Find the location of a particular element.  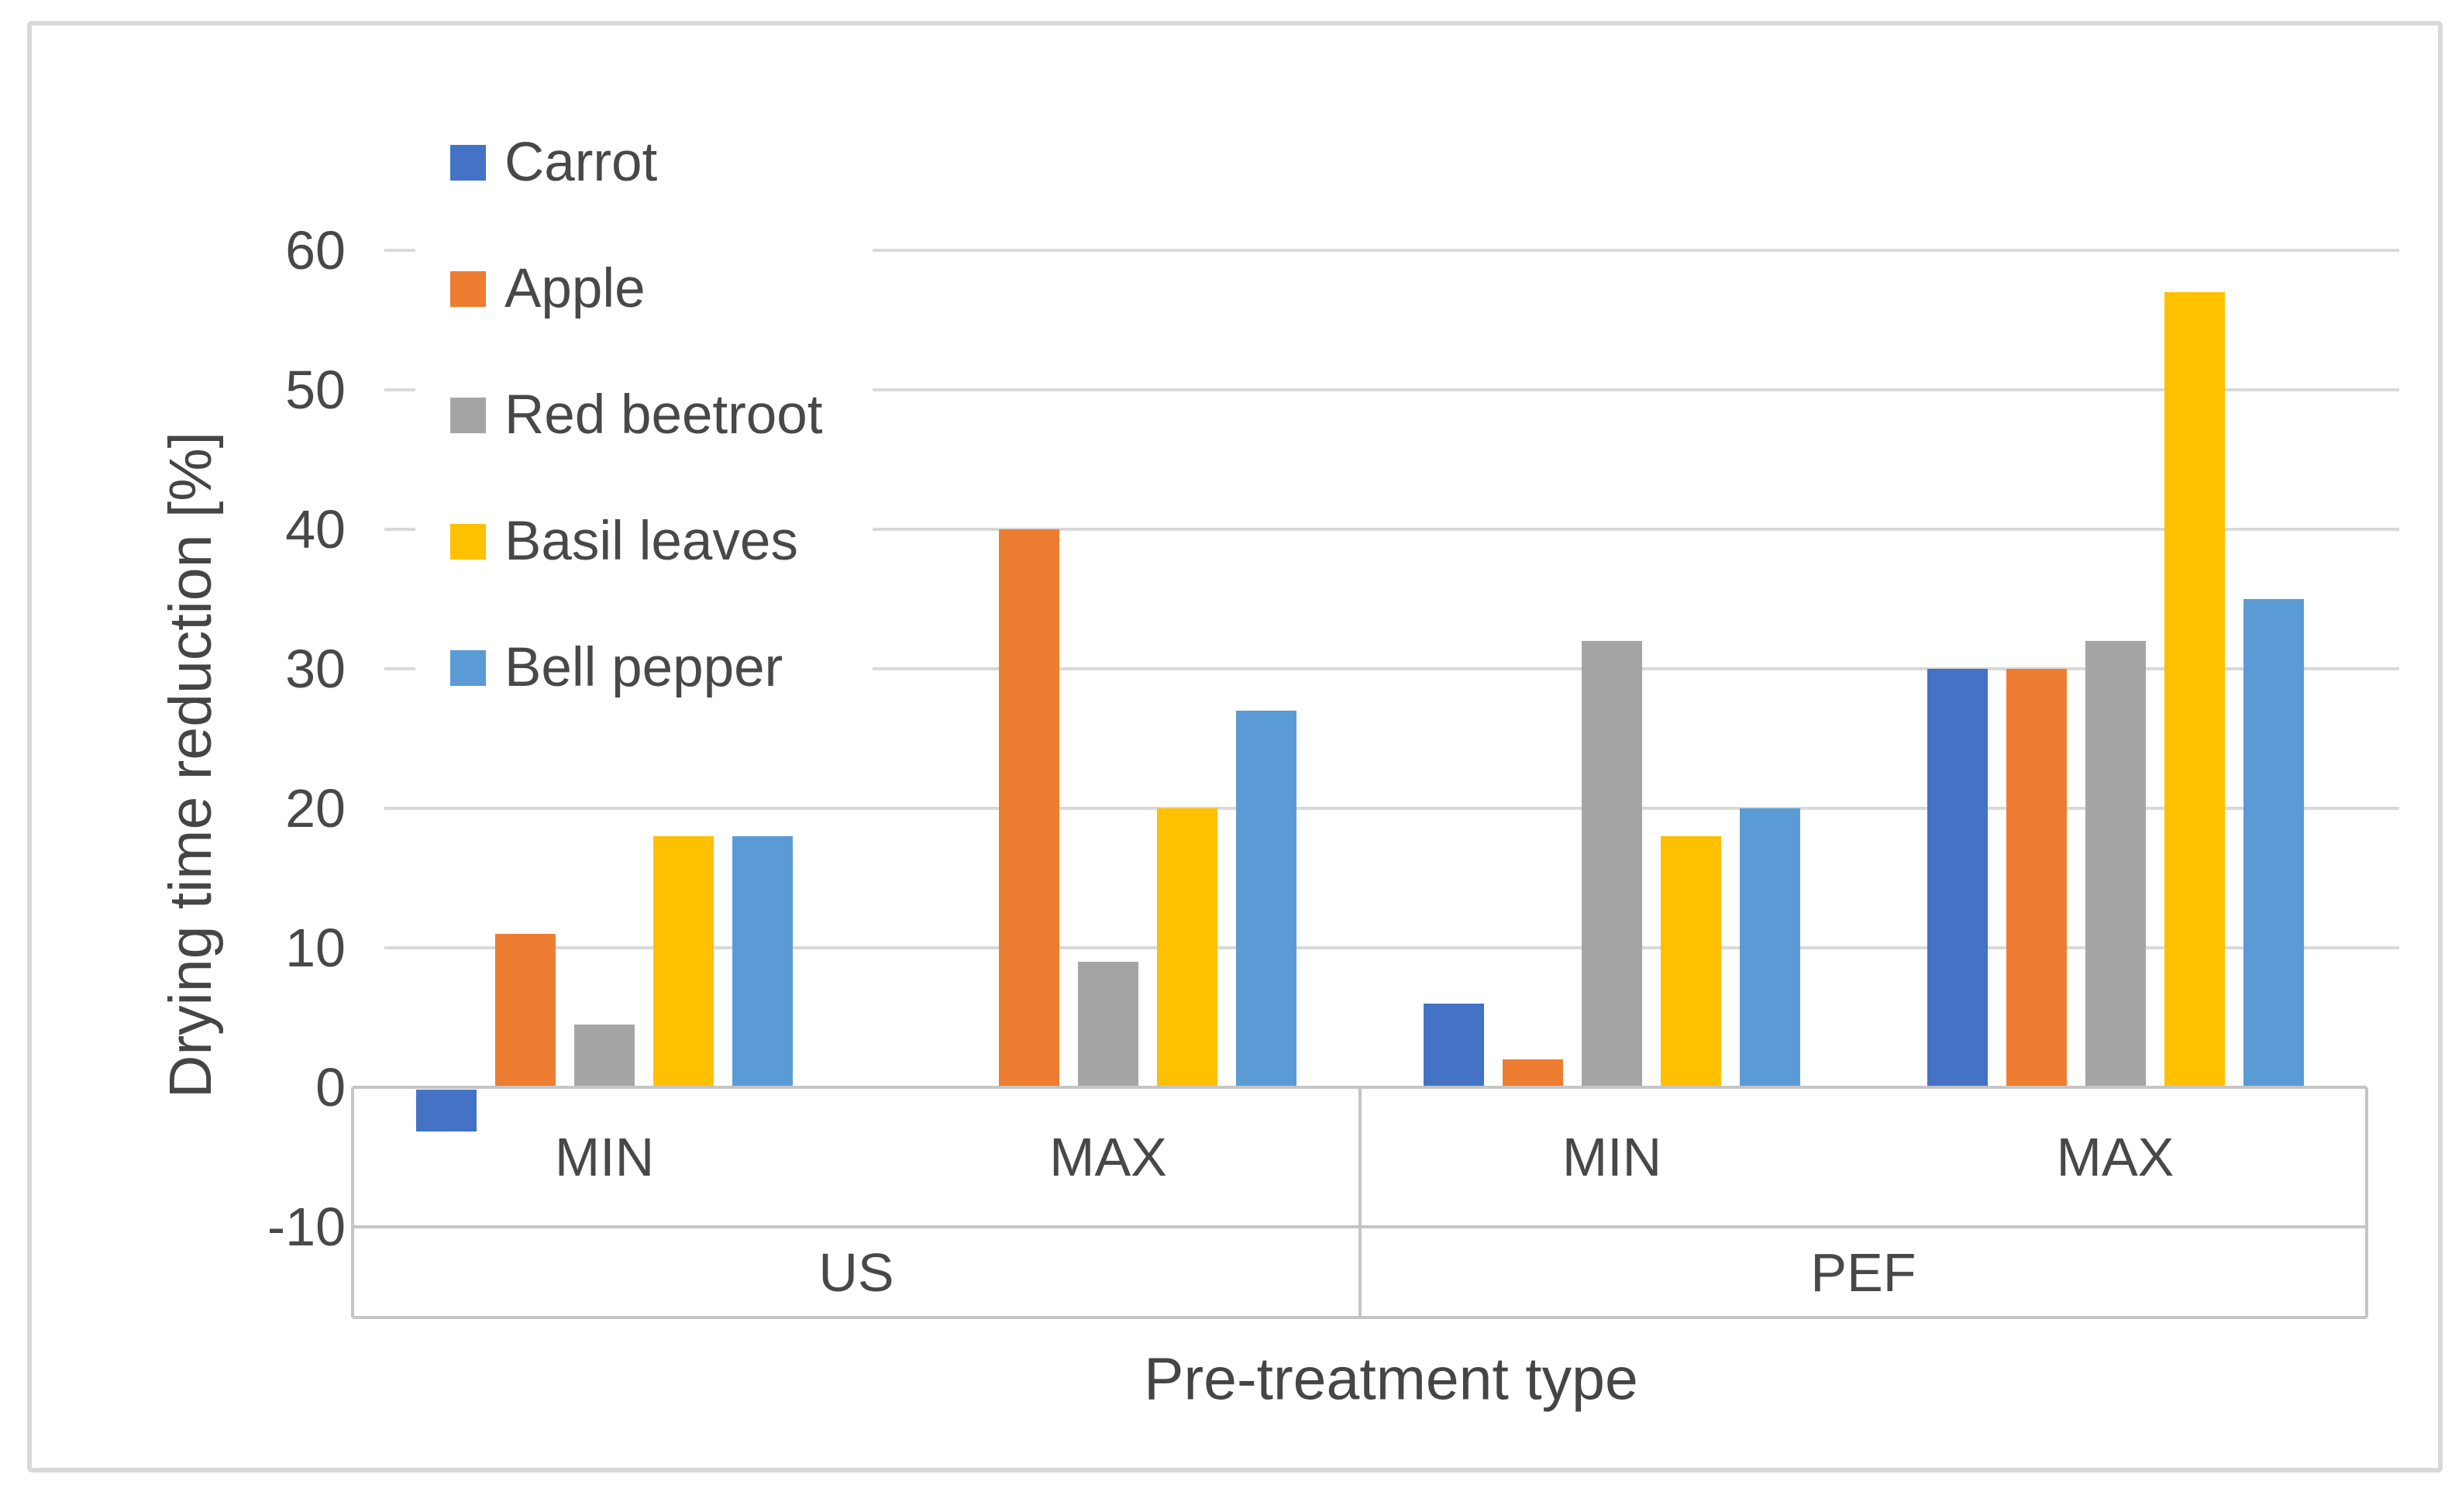

legend-item-apple: Apple is located at coordinates (644, 289).